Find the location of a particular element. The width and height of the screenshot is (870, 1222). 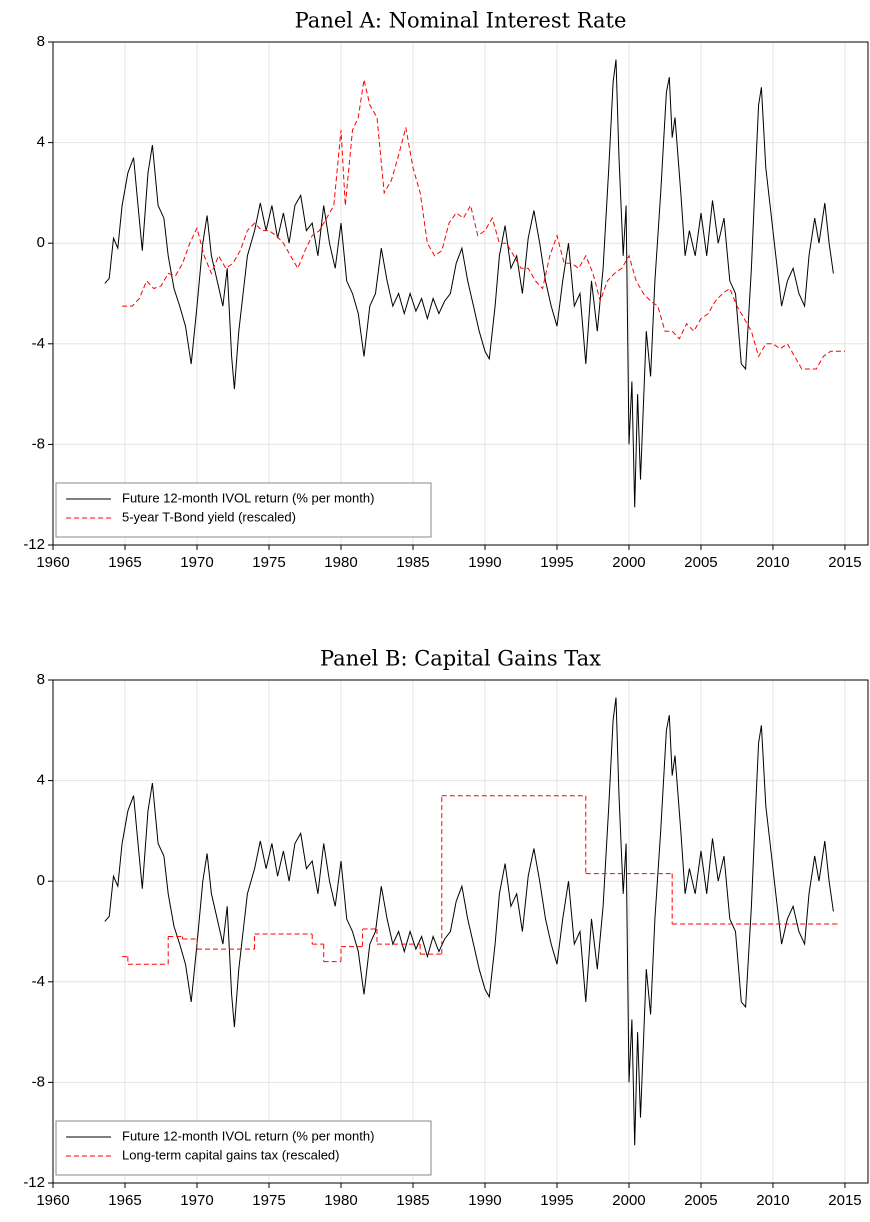

legend-label: 5-year T-Bond yield (rescaled) is located at coordinates (209, 516).